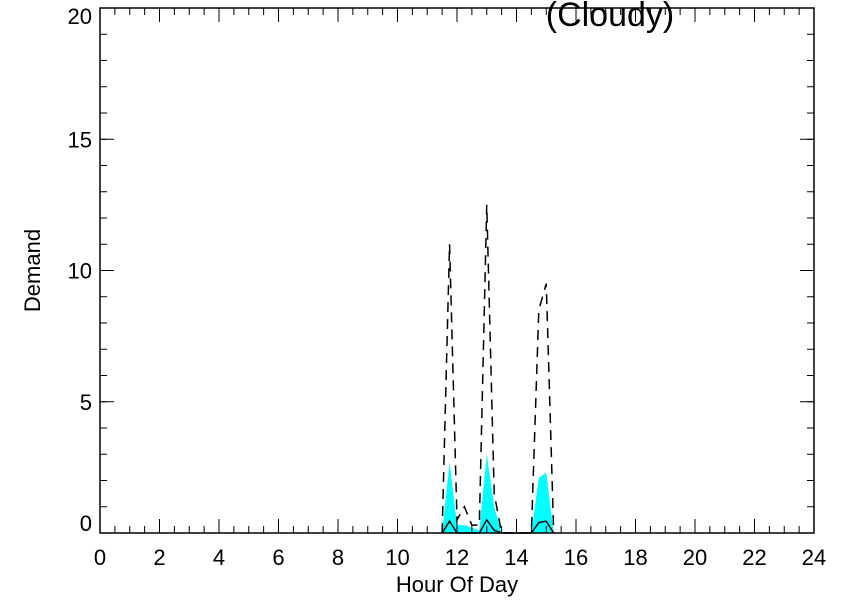  Describe the element at coordinates (516, 557) in the screenshot. I see `x-tick-label: 14` at that location.